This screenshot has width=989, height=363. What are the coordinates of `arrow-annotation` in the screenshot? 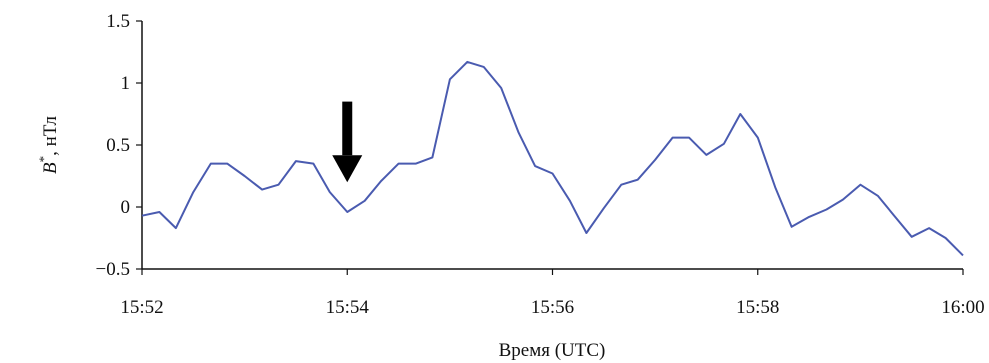 It's located at (347, 142).